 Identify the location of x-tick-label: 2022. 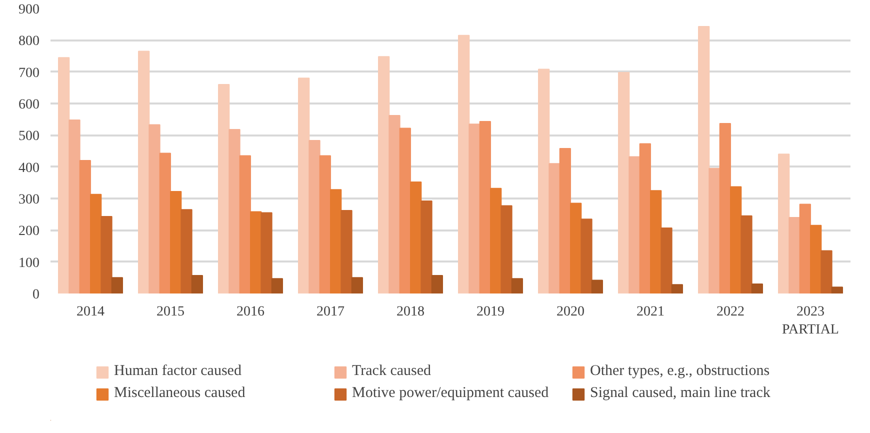
(730, 312).